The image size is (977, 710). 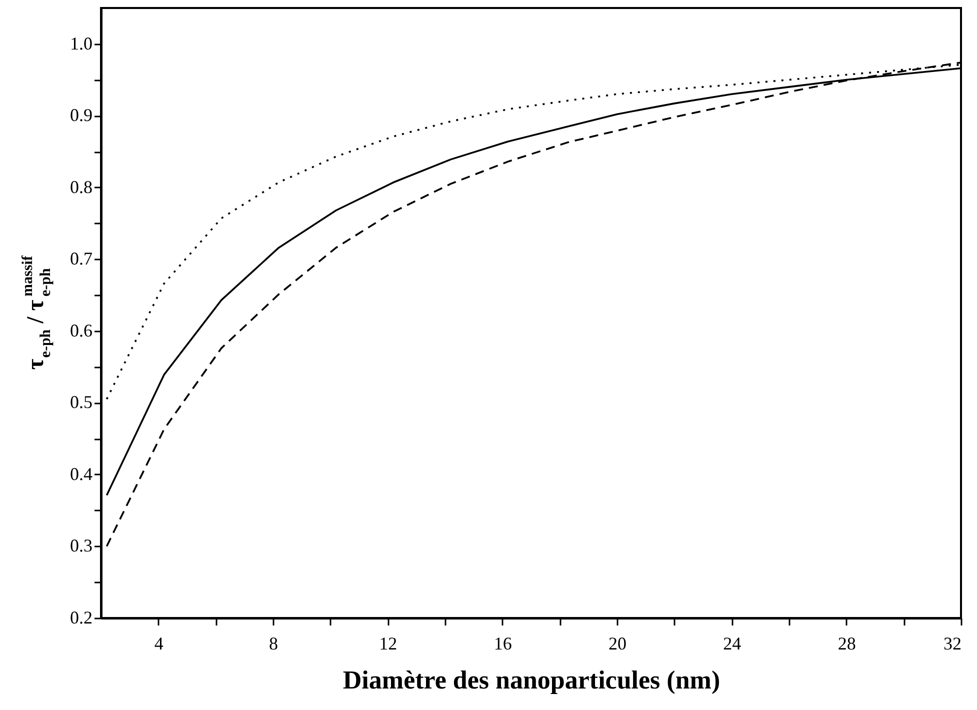 What do you see at coordinates (81, 43) in the screenshot?
I see `y-tick-label: 1.0` at bounding box center [81, 43].